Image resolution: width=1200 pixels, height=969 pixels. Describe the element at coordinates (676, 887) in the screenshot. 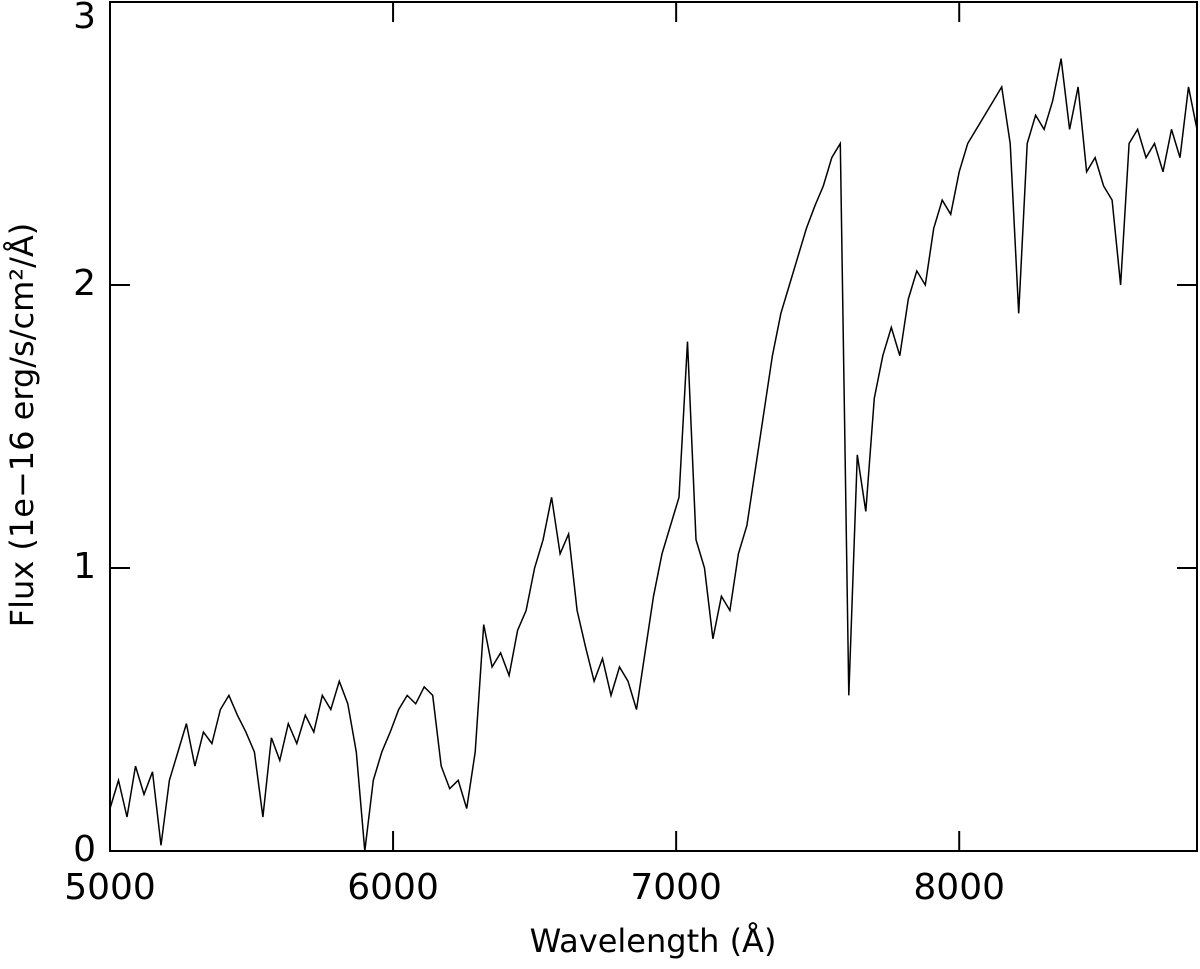

I see `x-tick-label: 7000` at that location.